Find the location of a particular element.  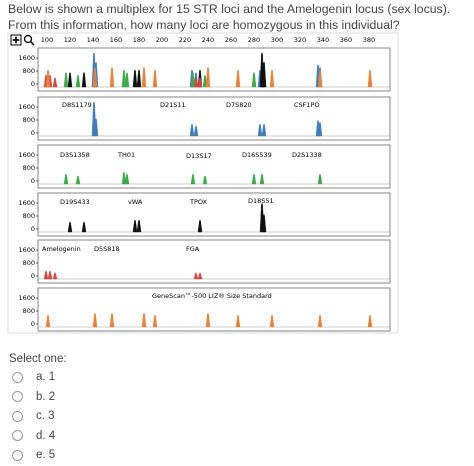

x-tick-label: 240 is located at coordinates (208, 40).